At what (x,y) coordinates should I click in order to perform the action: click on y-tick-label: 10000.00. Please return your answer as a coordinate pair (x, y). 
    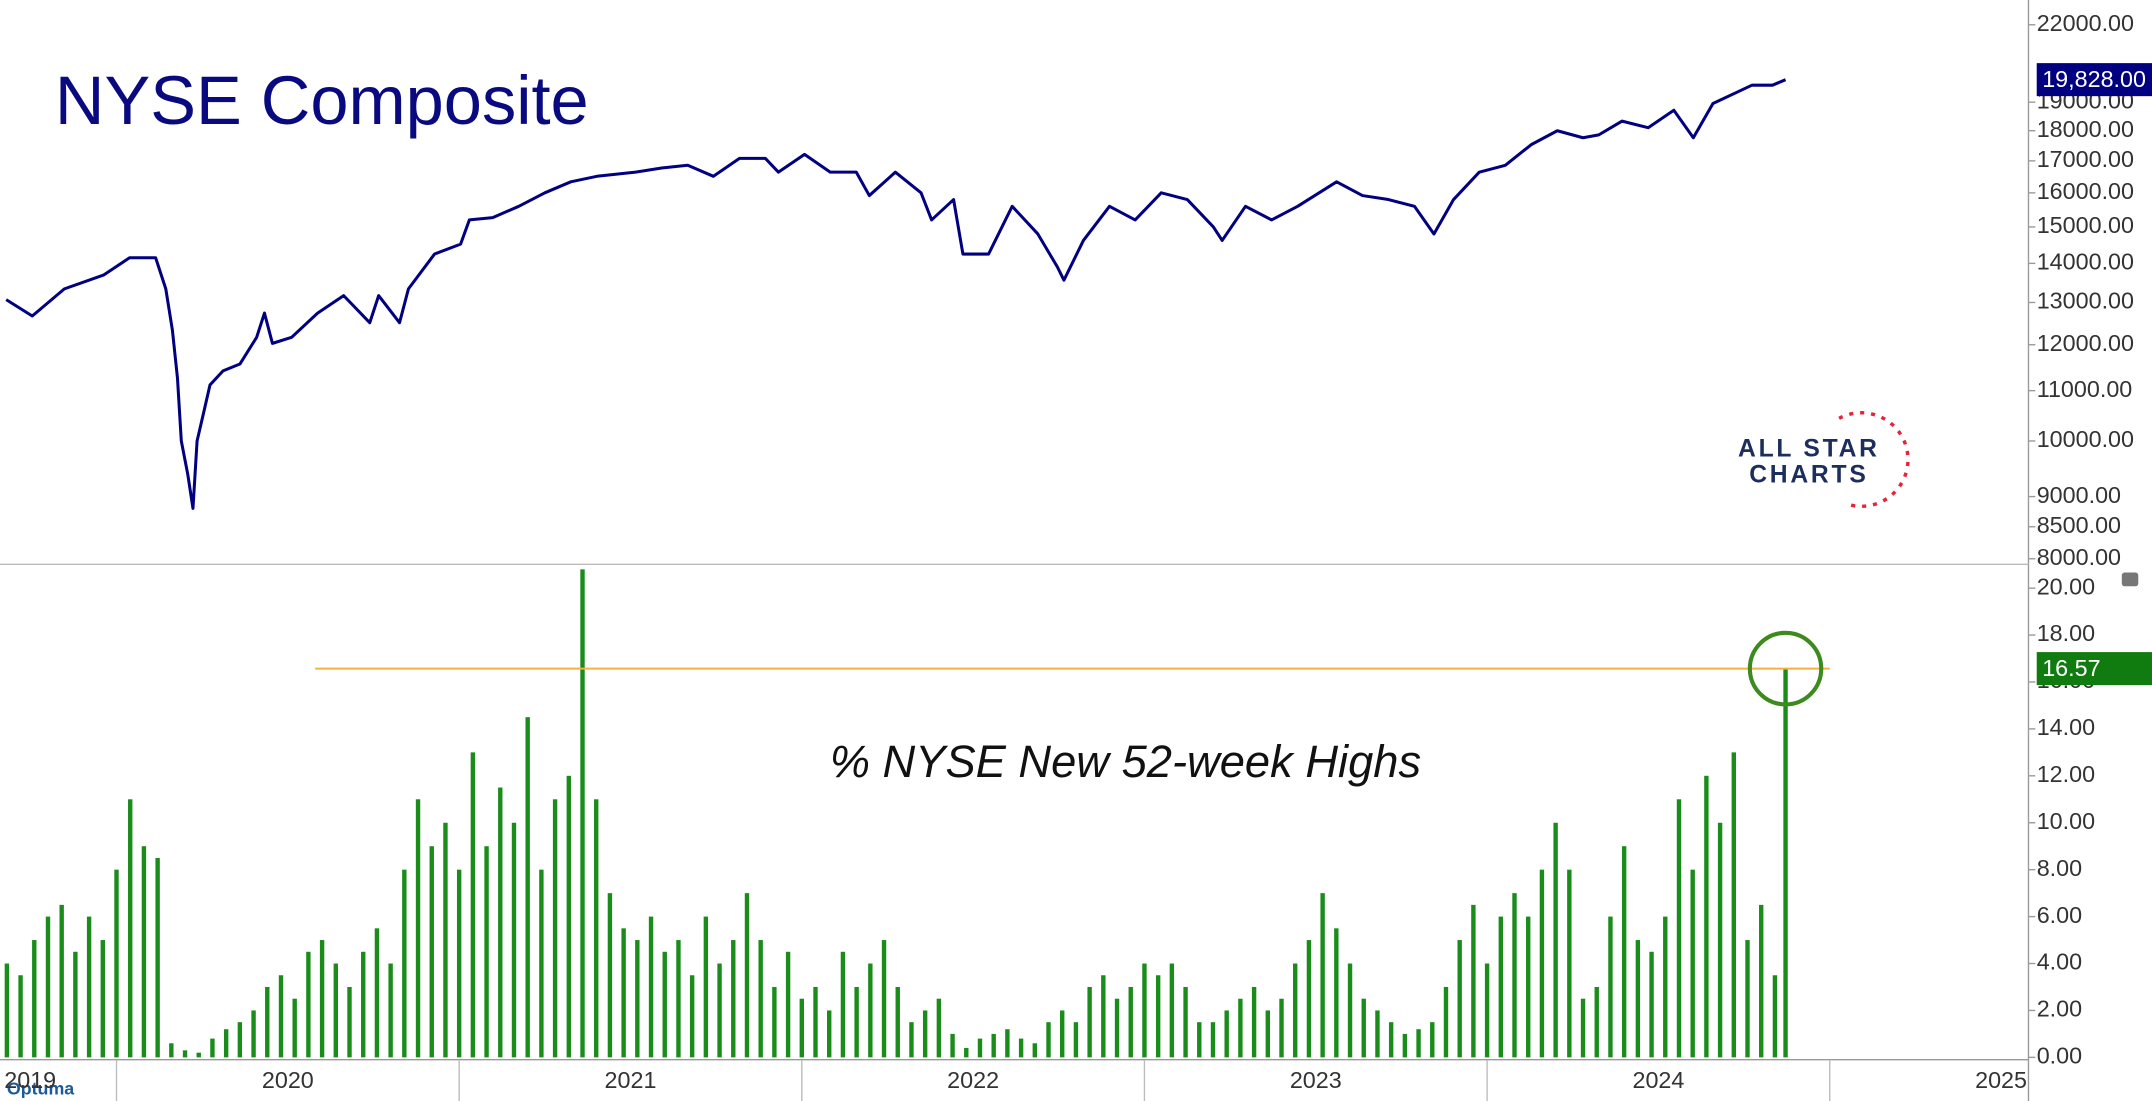
    Looking at the image, I should click on (2085, 439).